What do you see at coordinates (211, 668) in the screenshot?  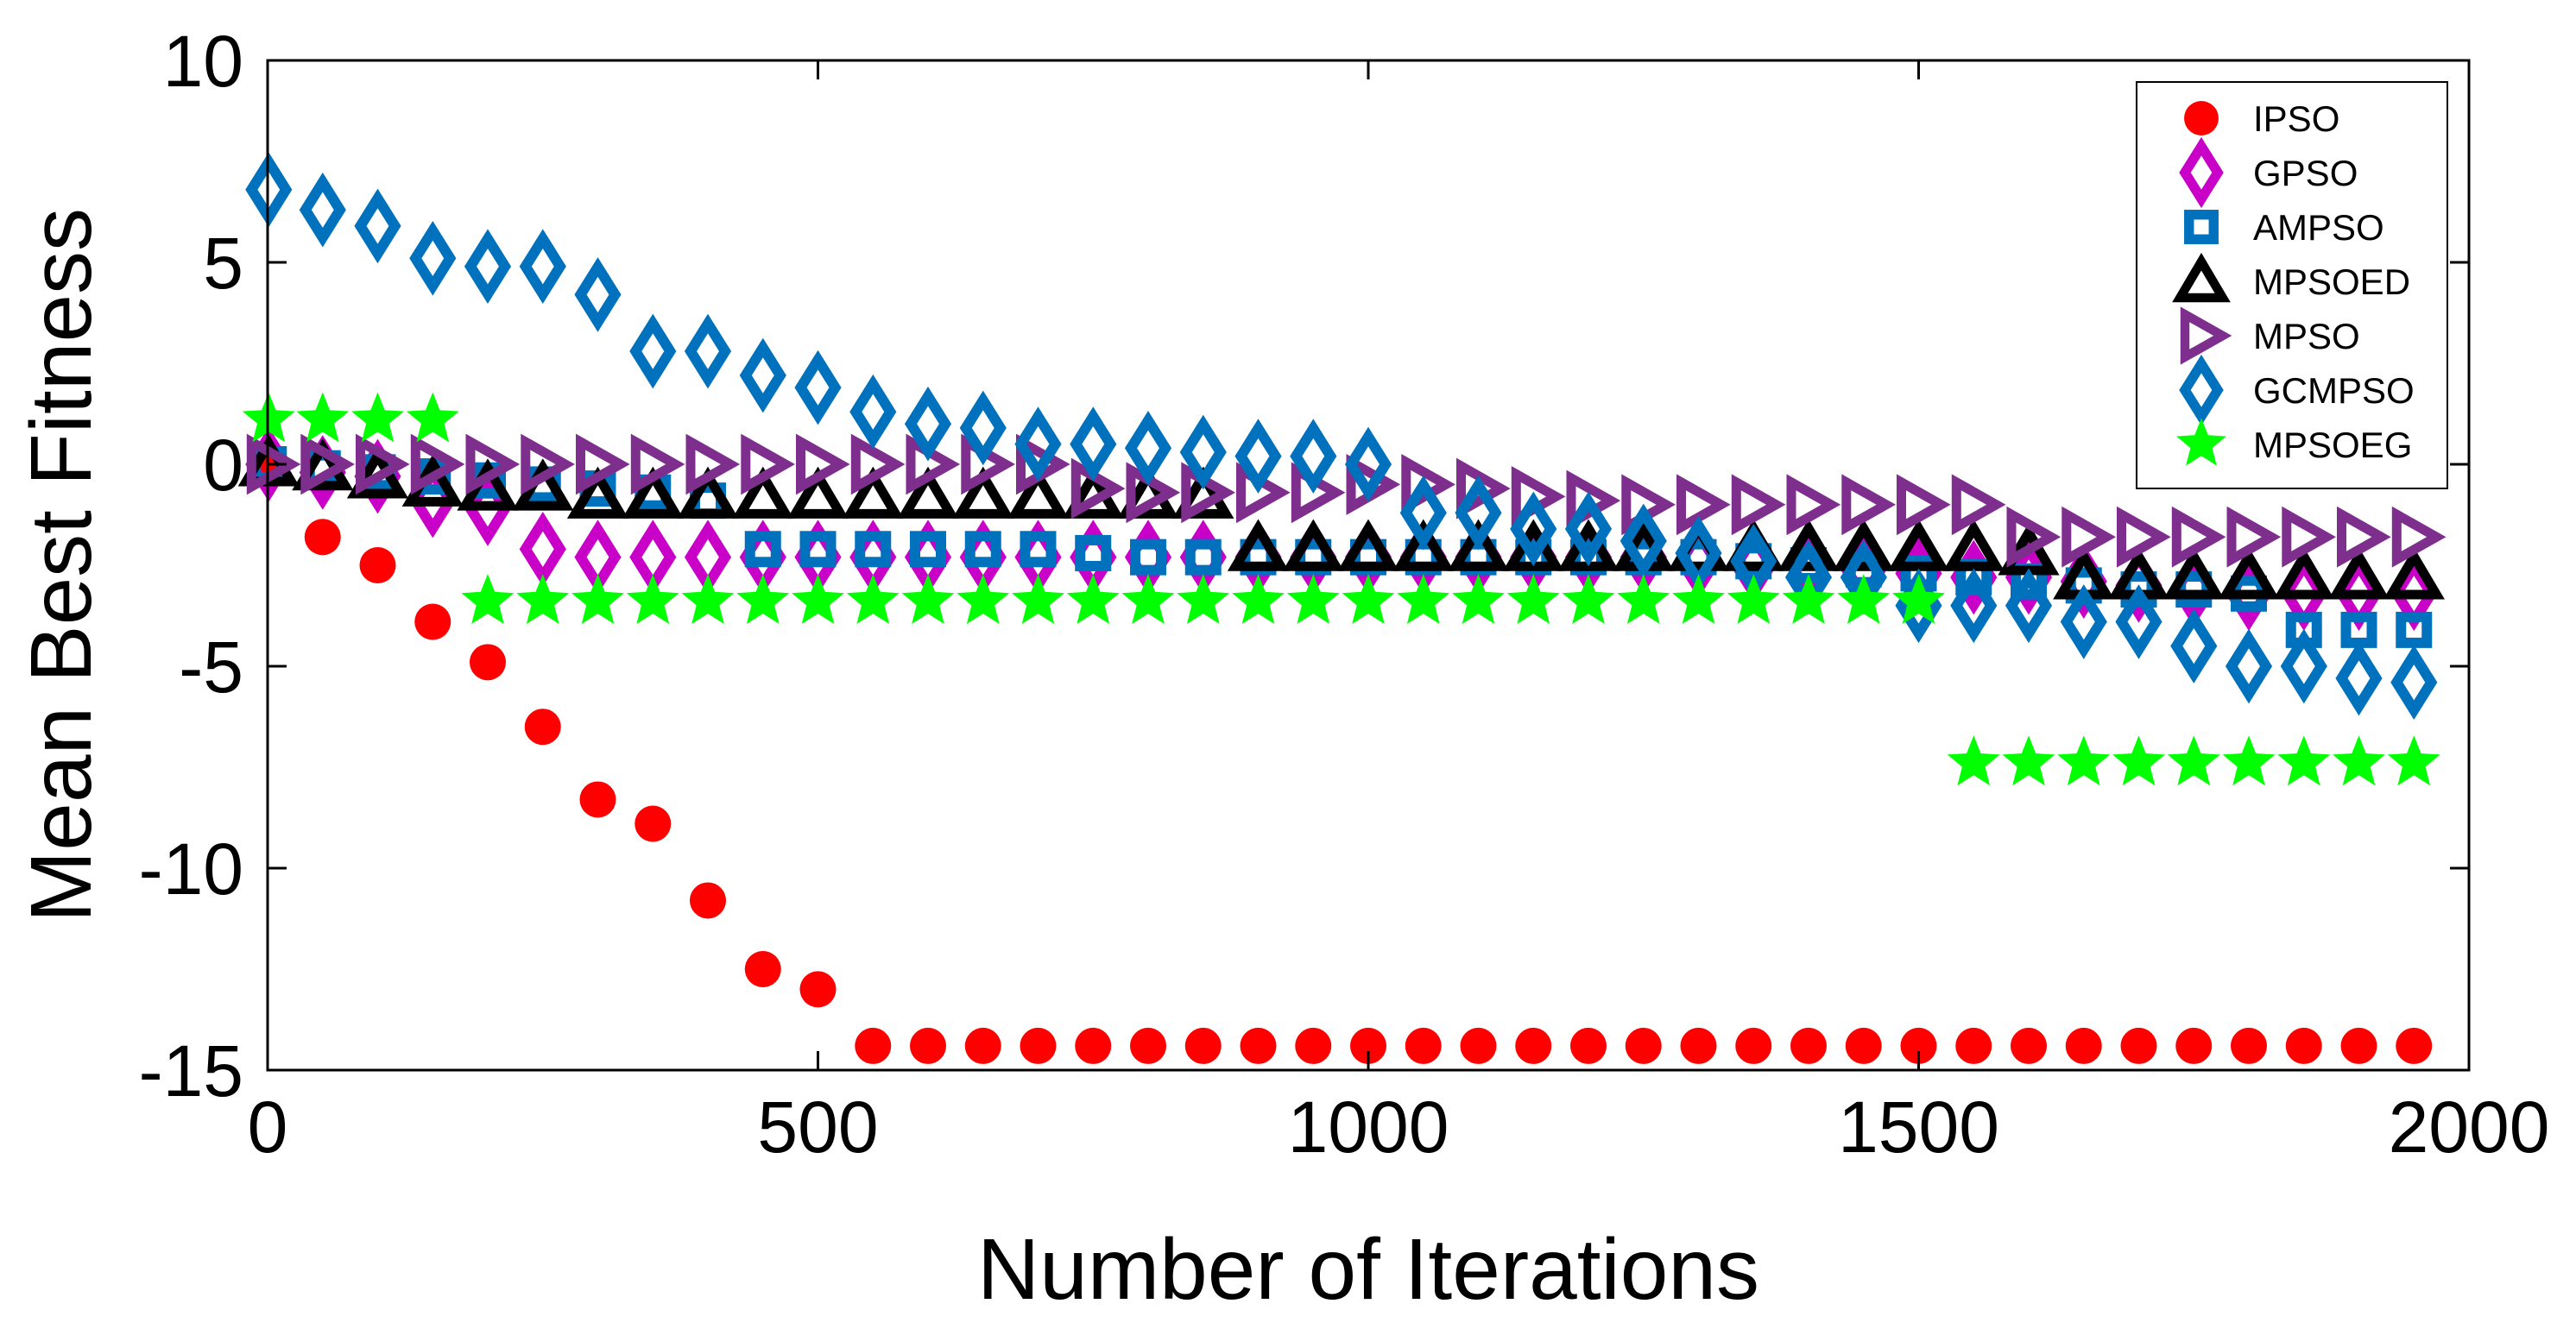 I see `y-tick-label: -5` at bounding box center [211, 668].